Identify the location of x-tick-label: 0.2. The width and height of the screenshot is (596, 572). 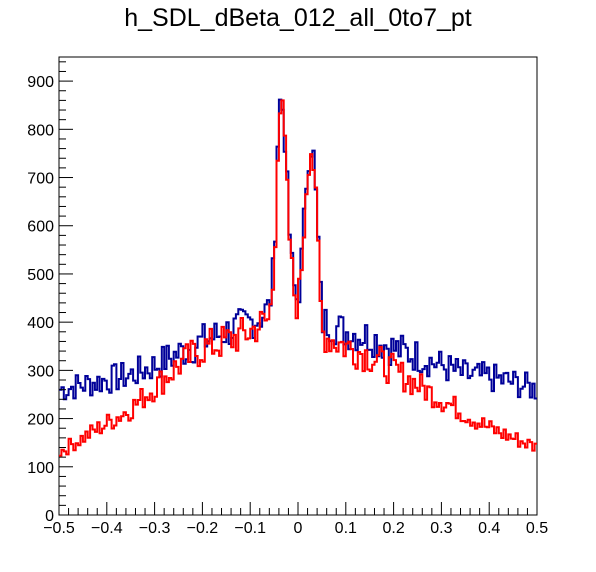
(393, 528).